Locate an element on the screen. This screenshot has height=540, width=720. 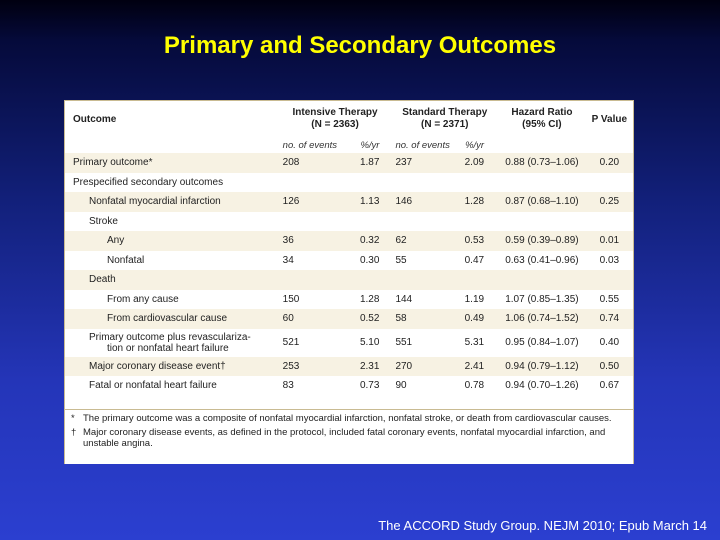
row-label-line-2: tion or nonfatal heart failure is located at coordinates (168, 348).